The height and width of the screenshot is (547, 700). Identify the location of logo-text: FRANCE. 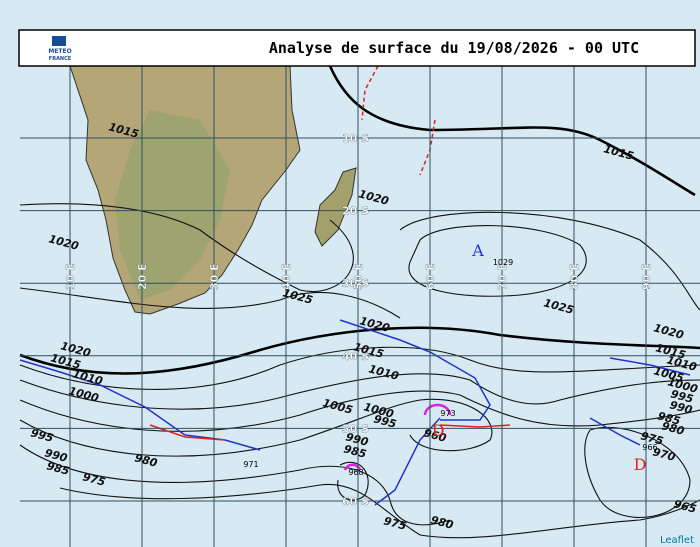
(60, 59).